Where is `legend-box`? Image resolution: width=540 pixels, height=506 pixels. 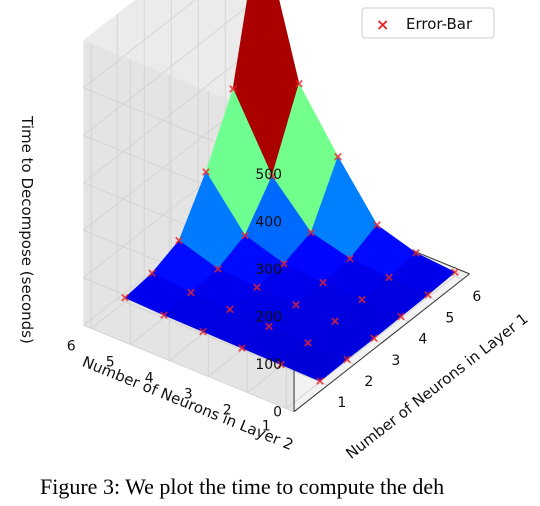 legend-box is located at coordinates (428, 23).